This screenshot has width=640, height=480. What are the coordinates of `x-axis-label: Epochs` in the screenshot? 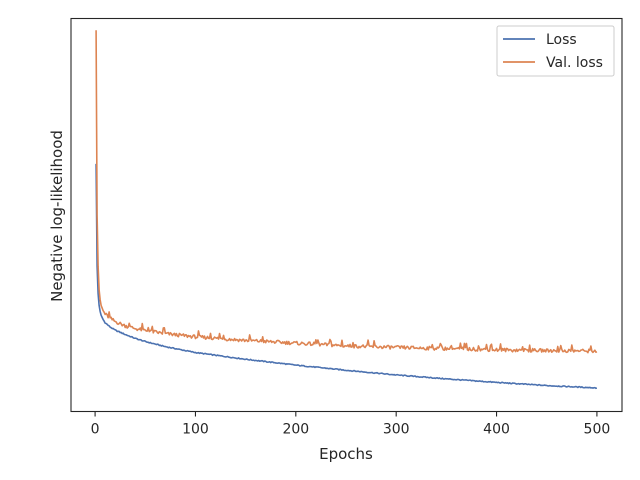 It's located at (346, 454).